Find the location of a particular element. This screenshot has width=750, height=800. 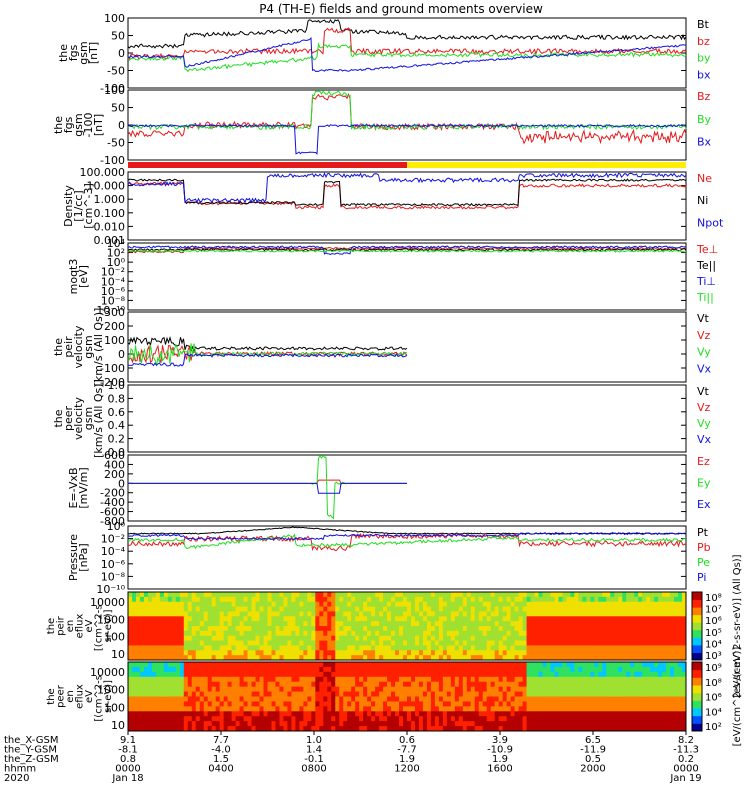

legend-te: Te|| is located at coordinates (706, 265).